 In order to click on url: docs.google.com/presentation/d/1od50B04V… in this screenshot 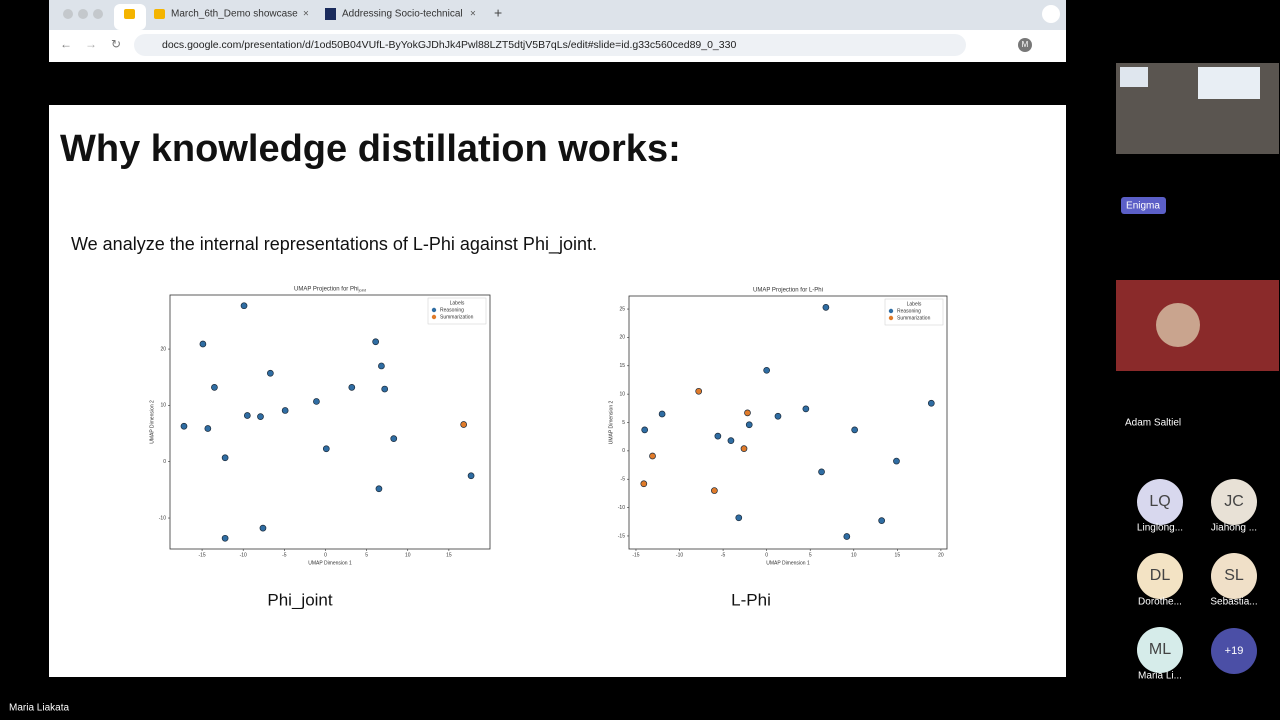, I will do `click(449, 45)`.